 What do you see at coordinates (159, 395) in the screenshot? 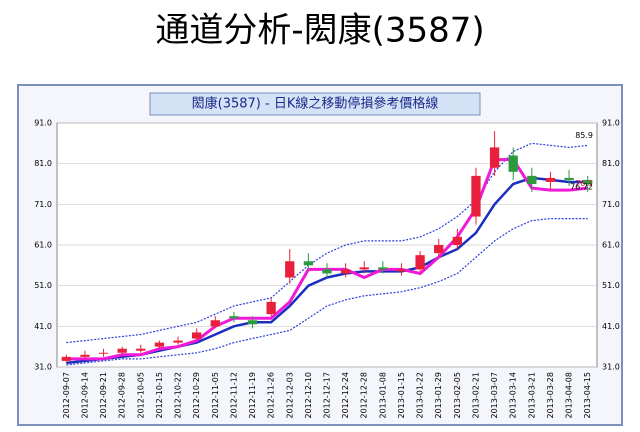
I see `x-tick-label: 2012-10-15` at bounding box center [159, 395].